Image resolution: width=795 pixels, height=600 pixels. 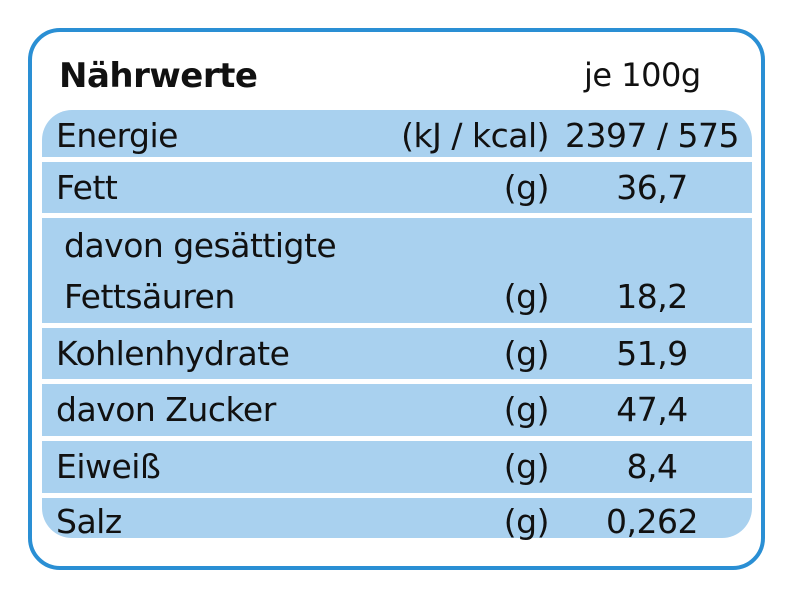 I want to click on table-row-salz: Salz (g) 0,262, so click(x=397, y=519).